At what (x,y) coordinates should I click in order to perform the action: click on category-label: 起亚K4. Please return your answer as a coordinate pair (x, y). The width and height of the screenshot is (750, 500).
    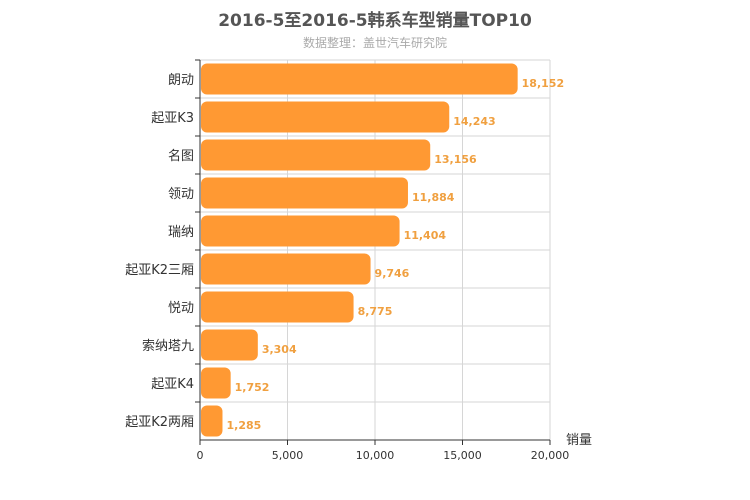
    Looking at the image, I should click on (172, 384).